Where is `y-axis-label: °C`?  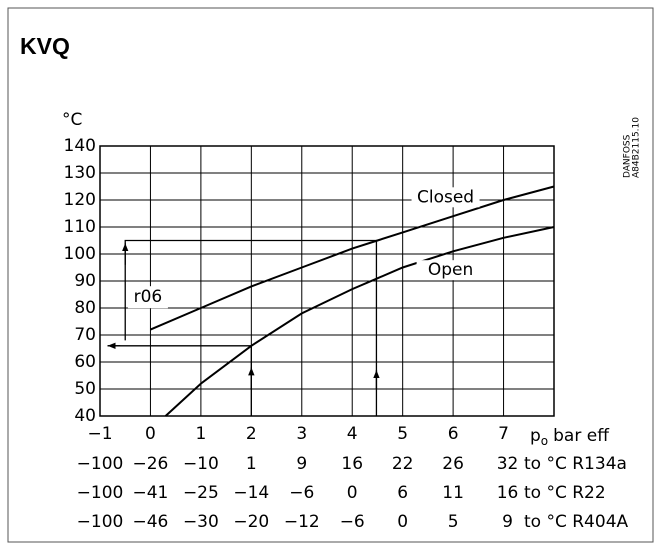 y-axis-label: °C is located at coordinates (72, 120).